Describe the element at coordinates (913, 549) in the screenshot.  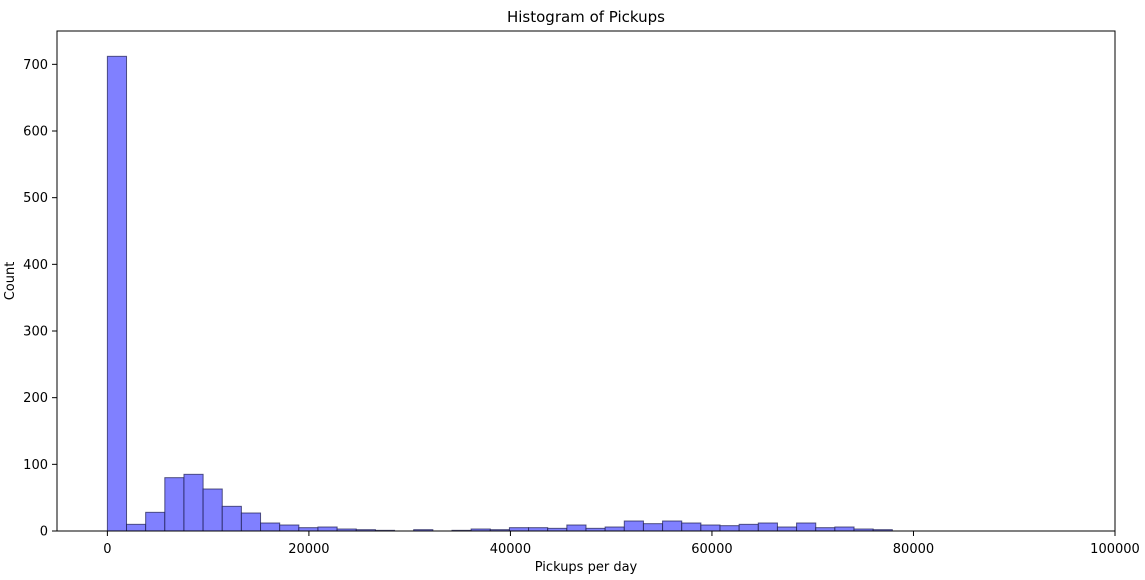
I see `x-tick-label: 80000` at that location.